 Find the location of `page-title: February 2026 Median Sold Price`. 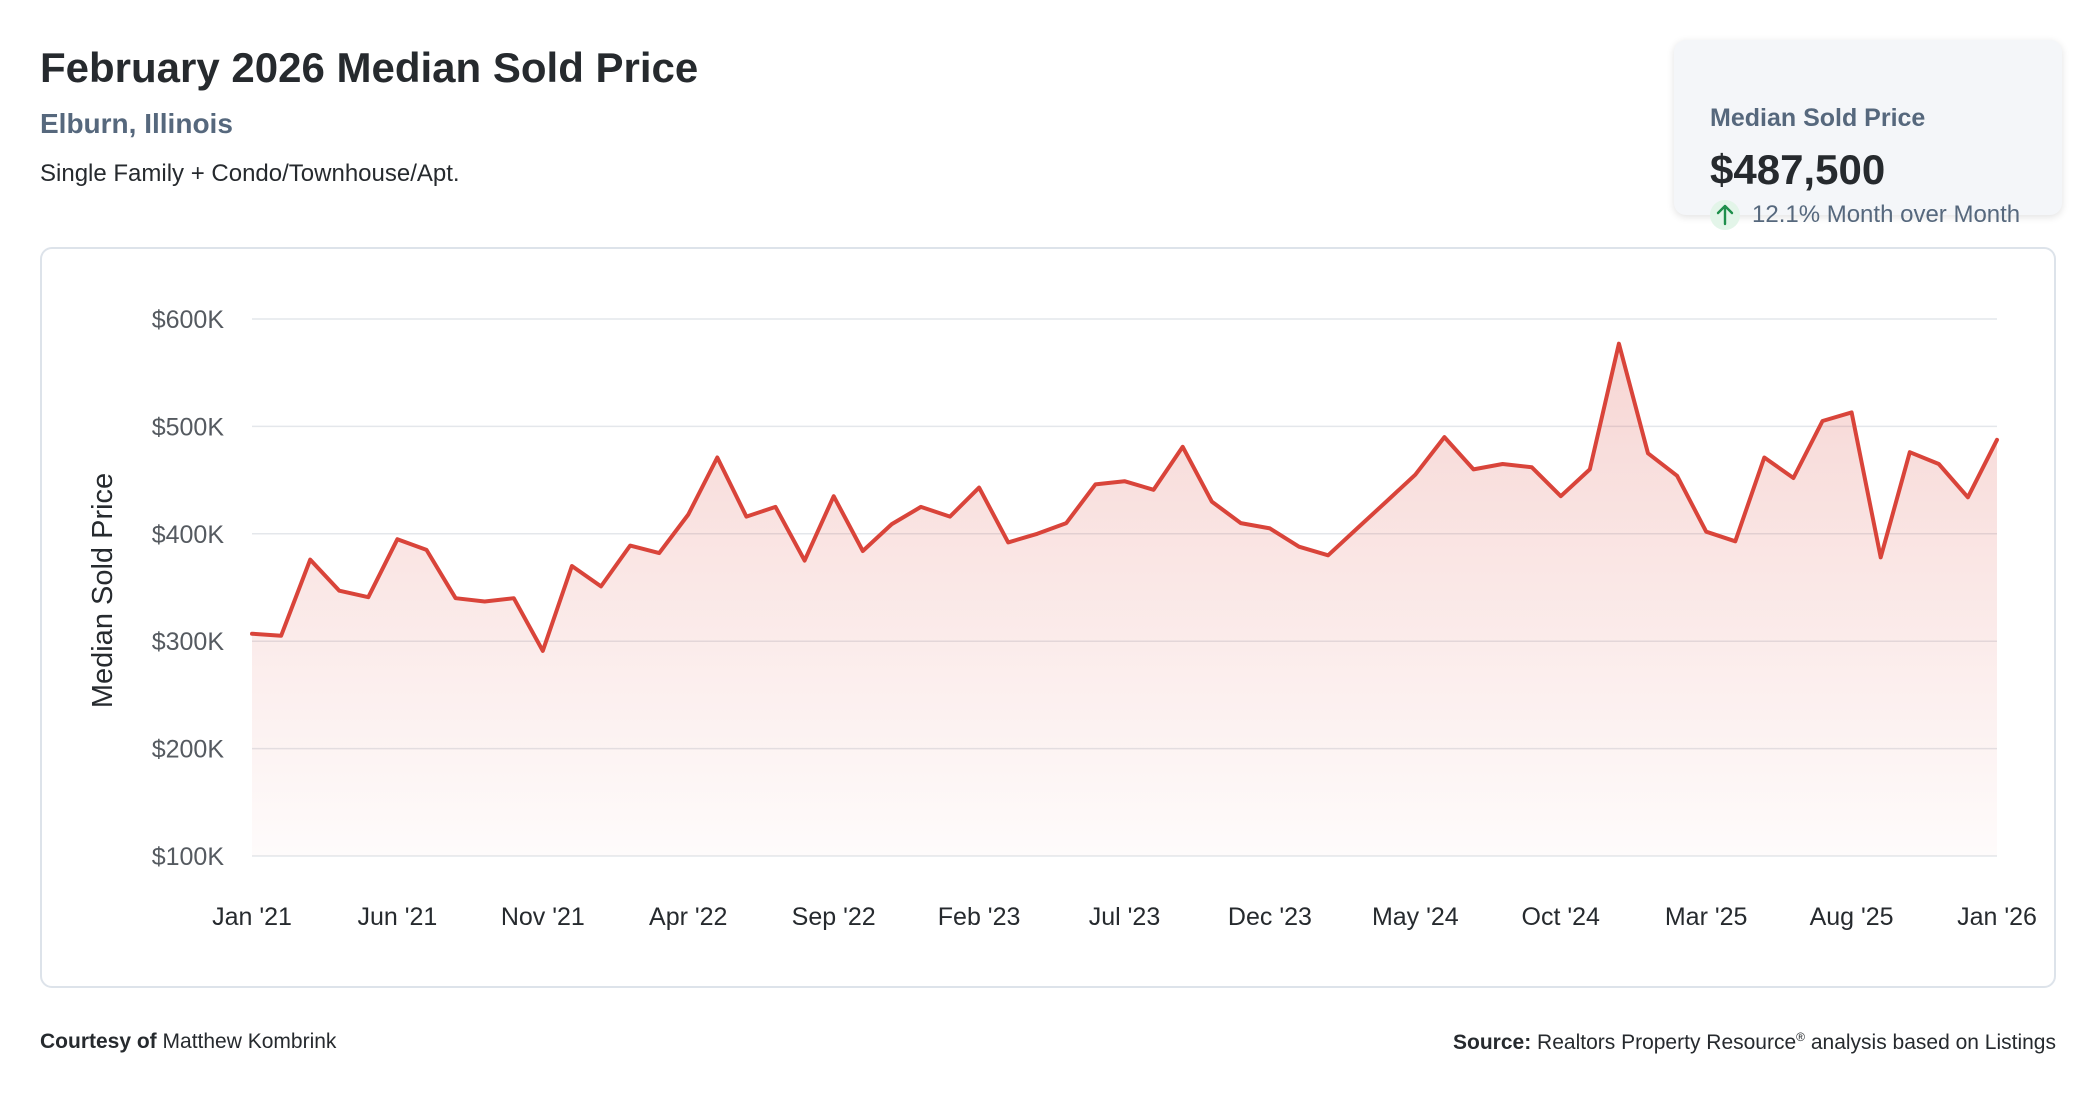

page-title: February 2026 Median Sold Price is located at coordinates (369, 67).